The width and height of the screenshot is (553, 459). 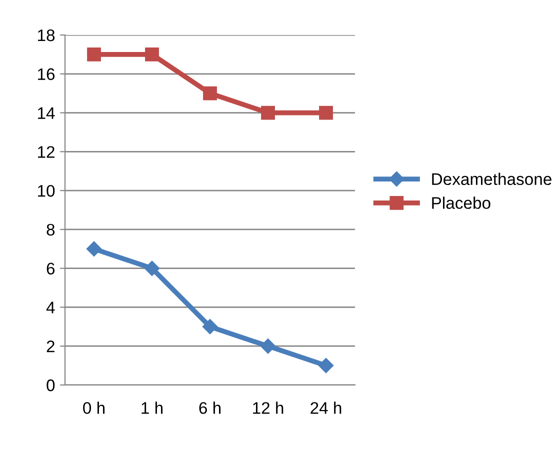 What do you see at coordinates (152, 408) in the screenshot?
I see `x-tick-label: 1 h` at bounding box center [152, 408].